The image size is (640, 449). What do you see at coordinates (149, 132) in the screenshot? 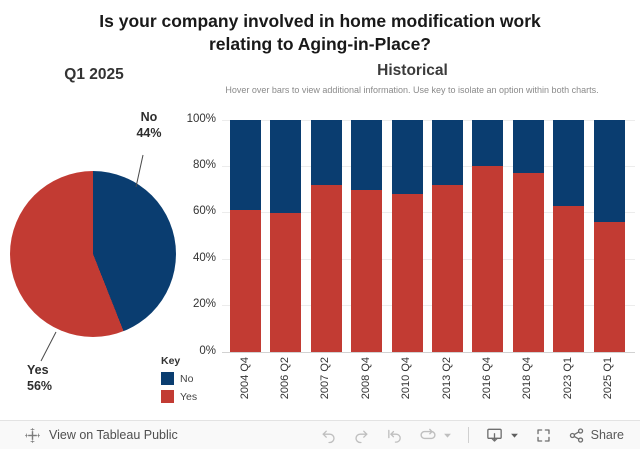
I see `pie-callout-no-value: 44%` at bounding box center [149, 132].